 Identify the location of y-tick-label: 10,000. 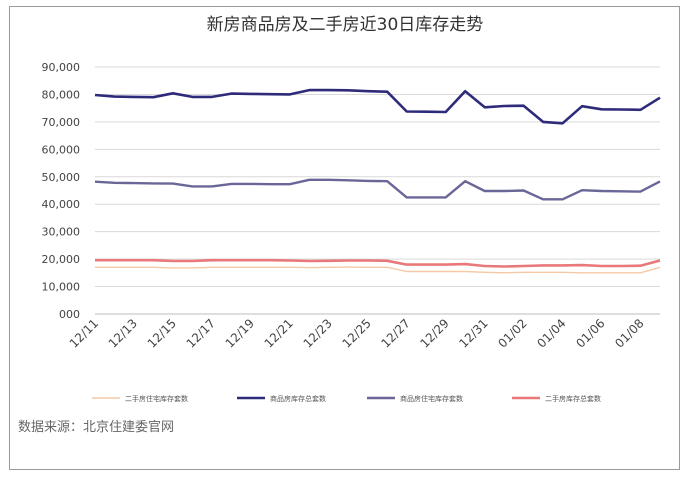
(61, 287).